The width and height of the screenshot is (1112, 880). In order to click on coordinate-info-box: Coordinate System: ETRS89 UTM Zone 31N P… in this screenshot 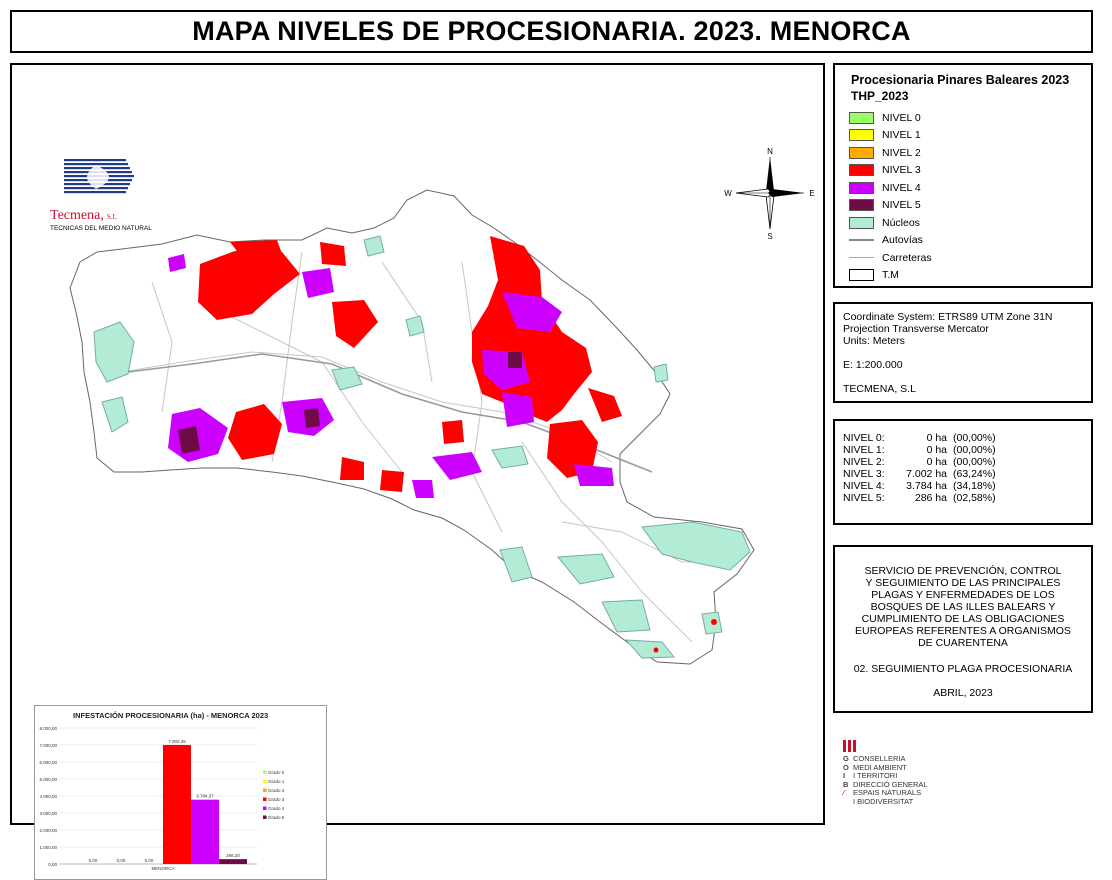, I will do `click(963, 352)`.